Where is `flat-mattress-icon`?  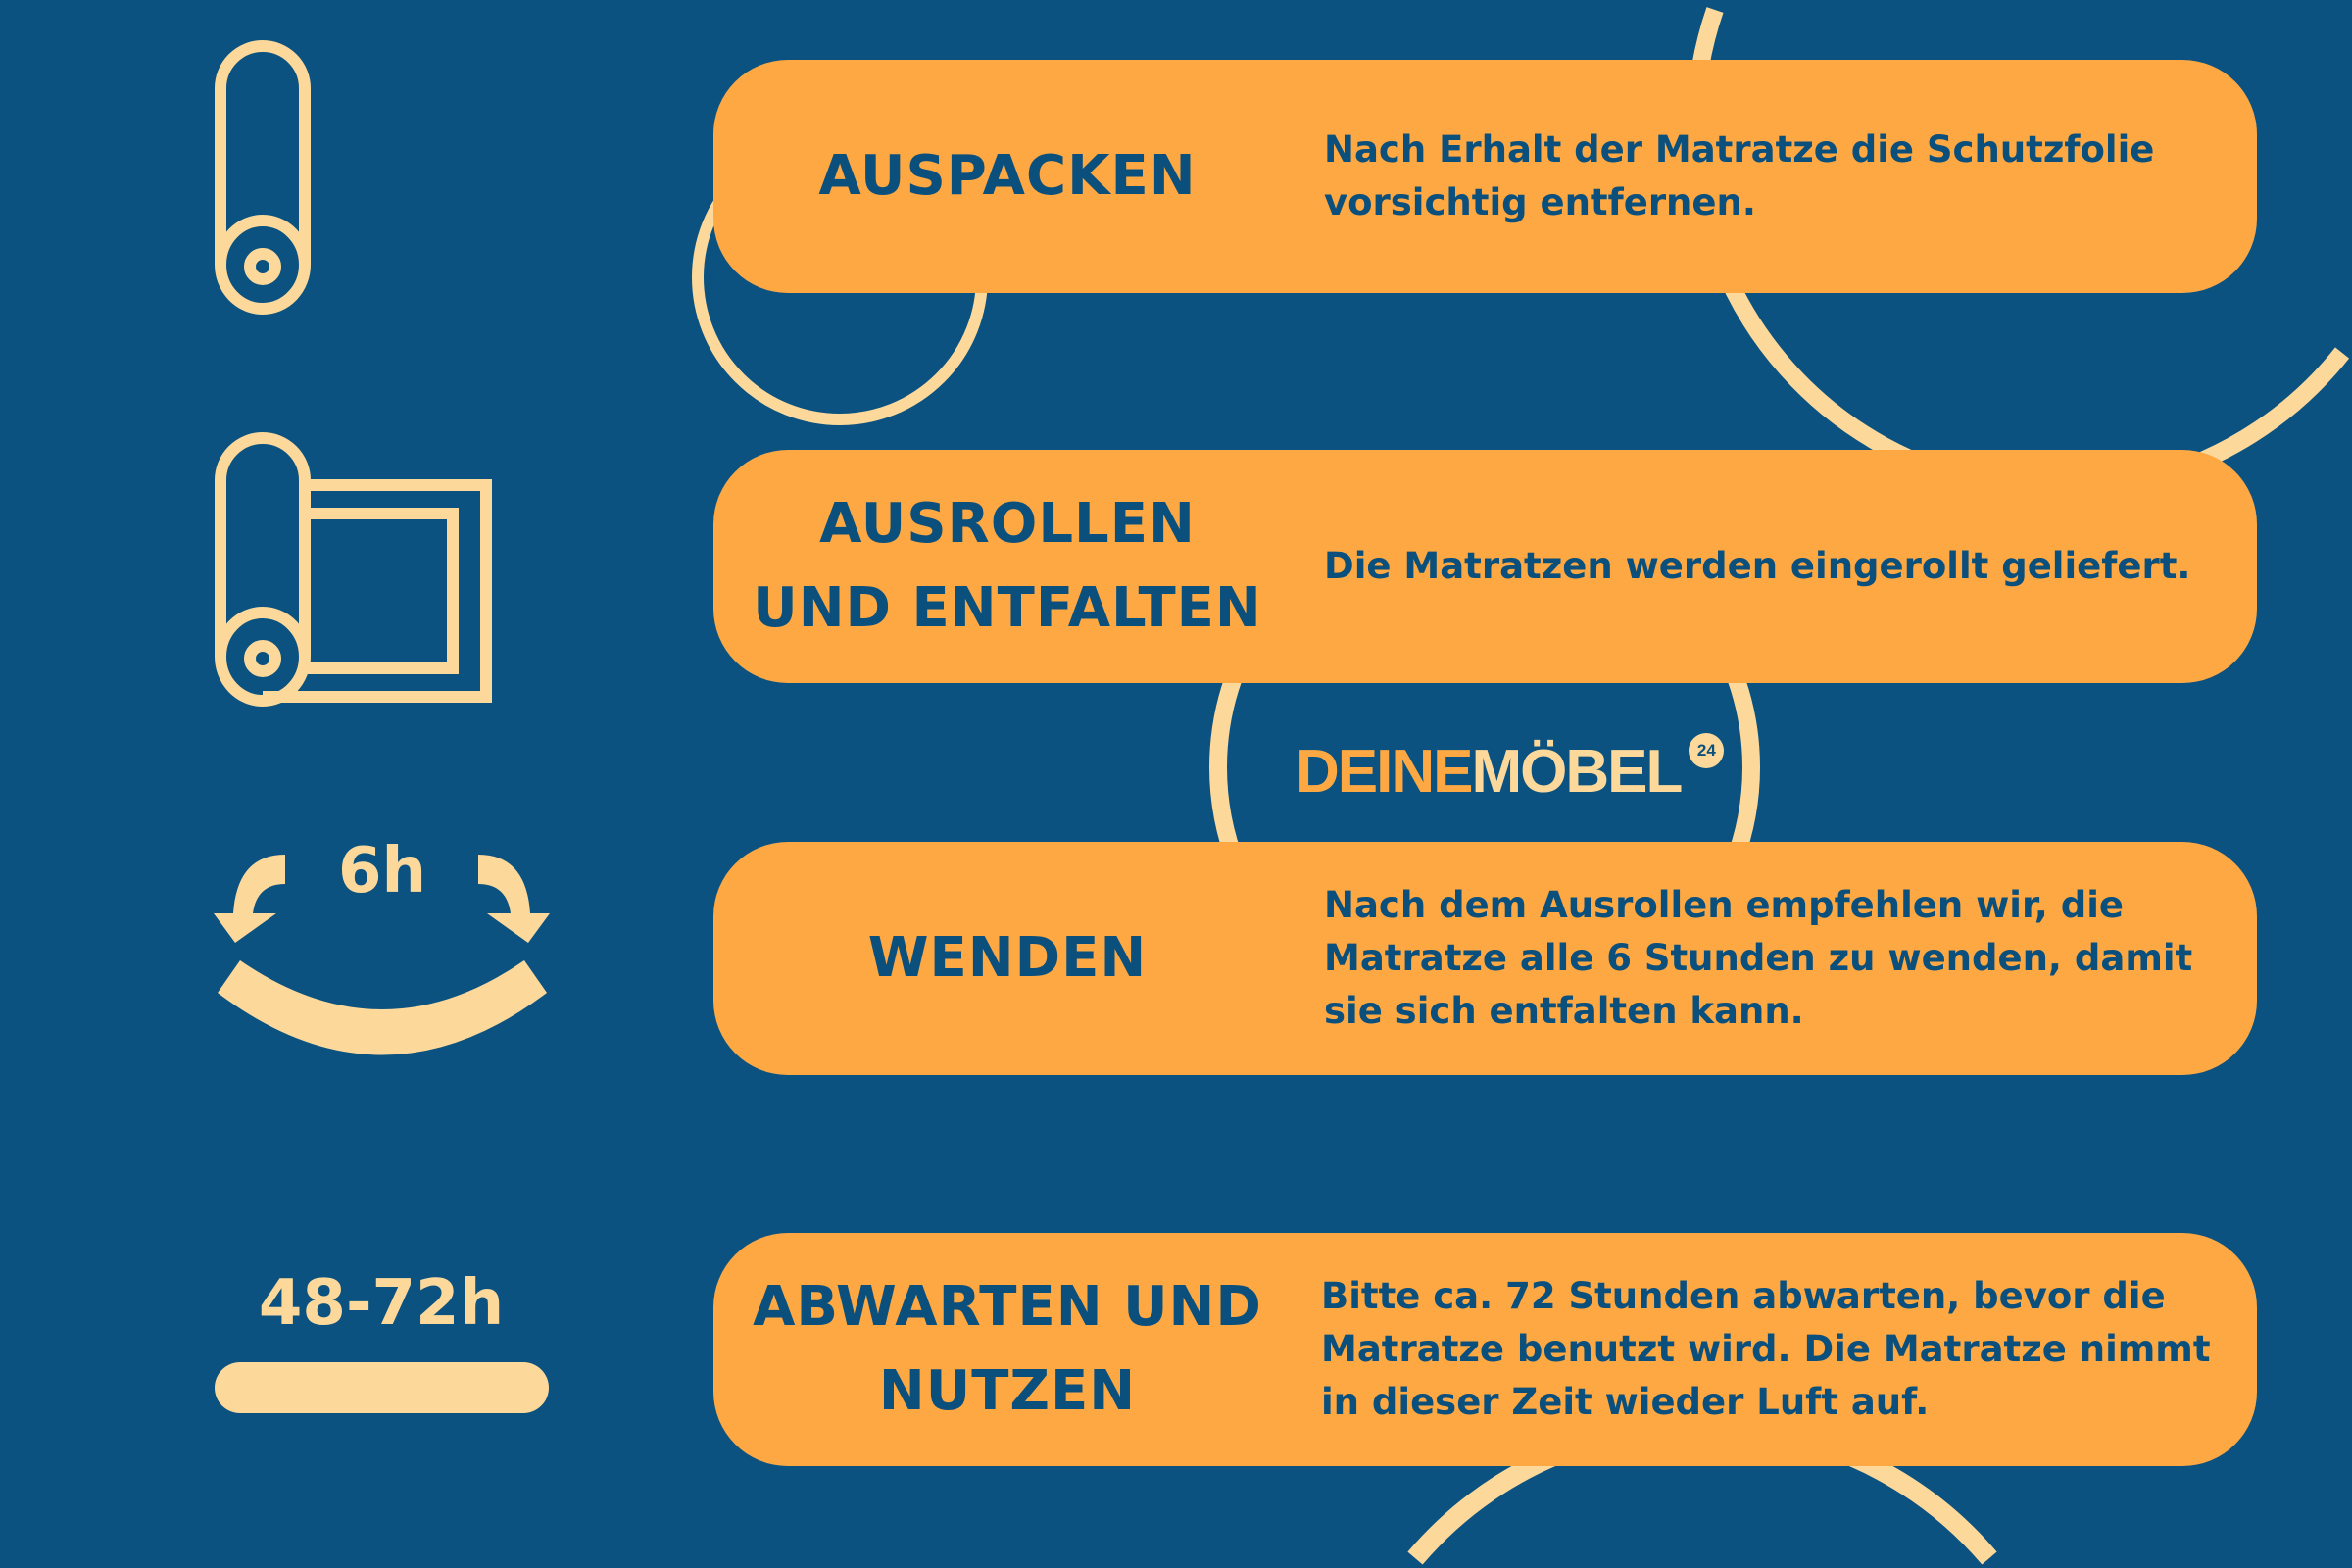 flat-mattress-icon is located at coordinates (382, 1387).